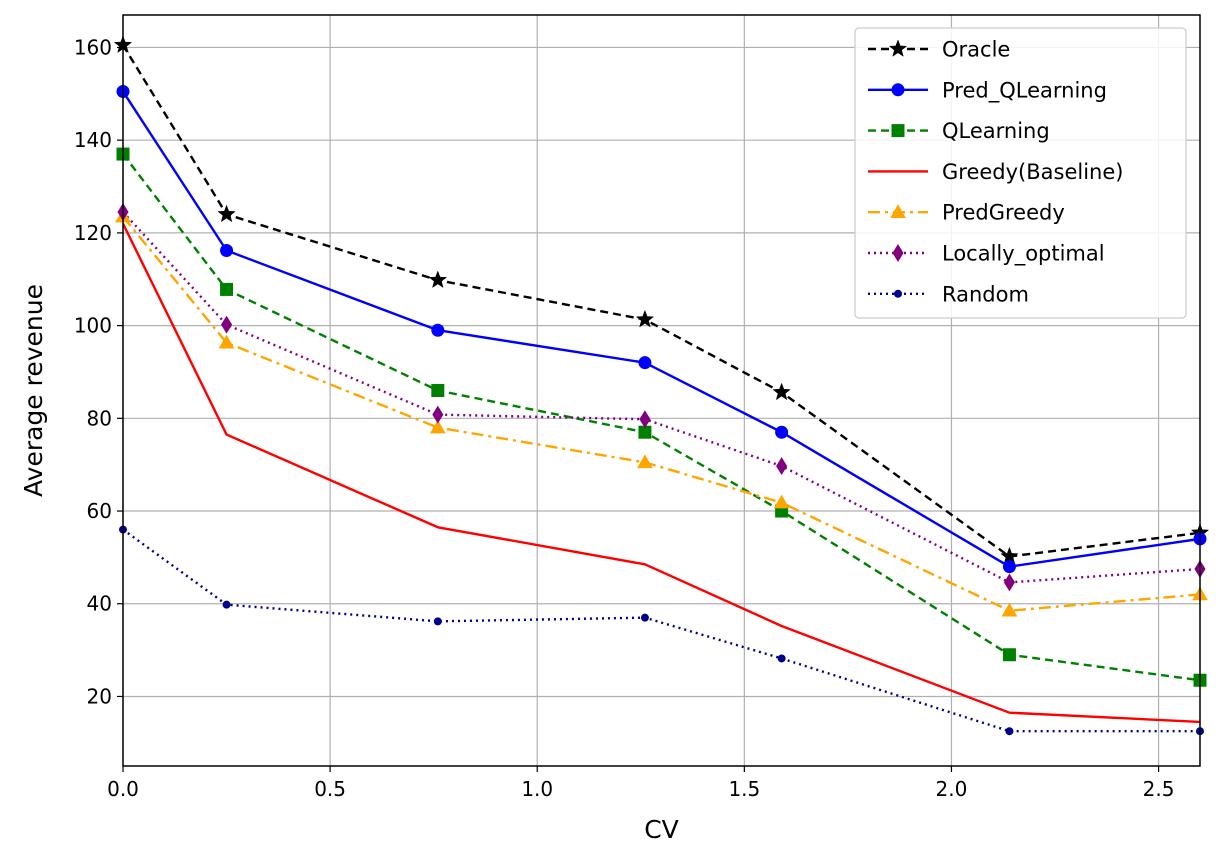 The width and height of the screenshot is (1224, 852). I want to click on legend-box, so click(1020, 173).